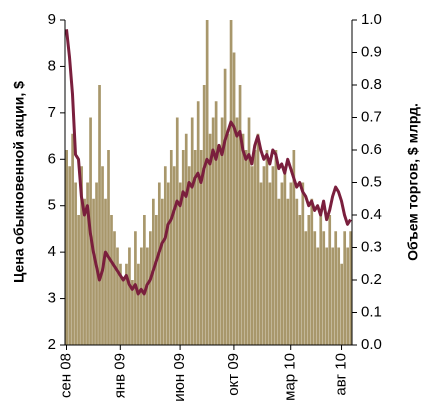 The width and height of the screenshot is (427, 412). Describe the element at coordinates (371, 344) in the screenshot. I see `y2-tick-label: 0.0` at that location.